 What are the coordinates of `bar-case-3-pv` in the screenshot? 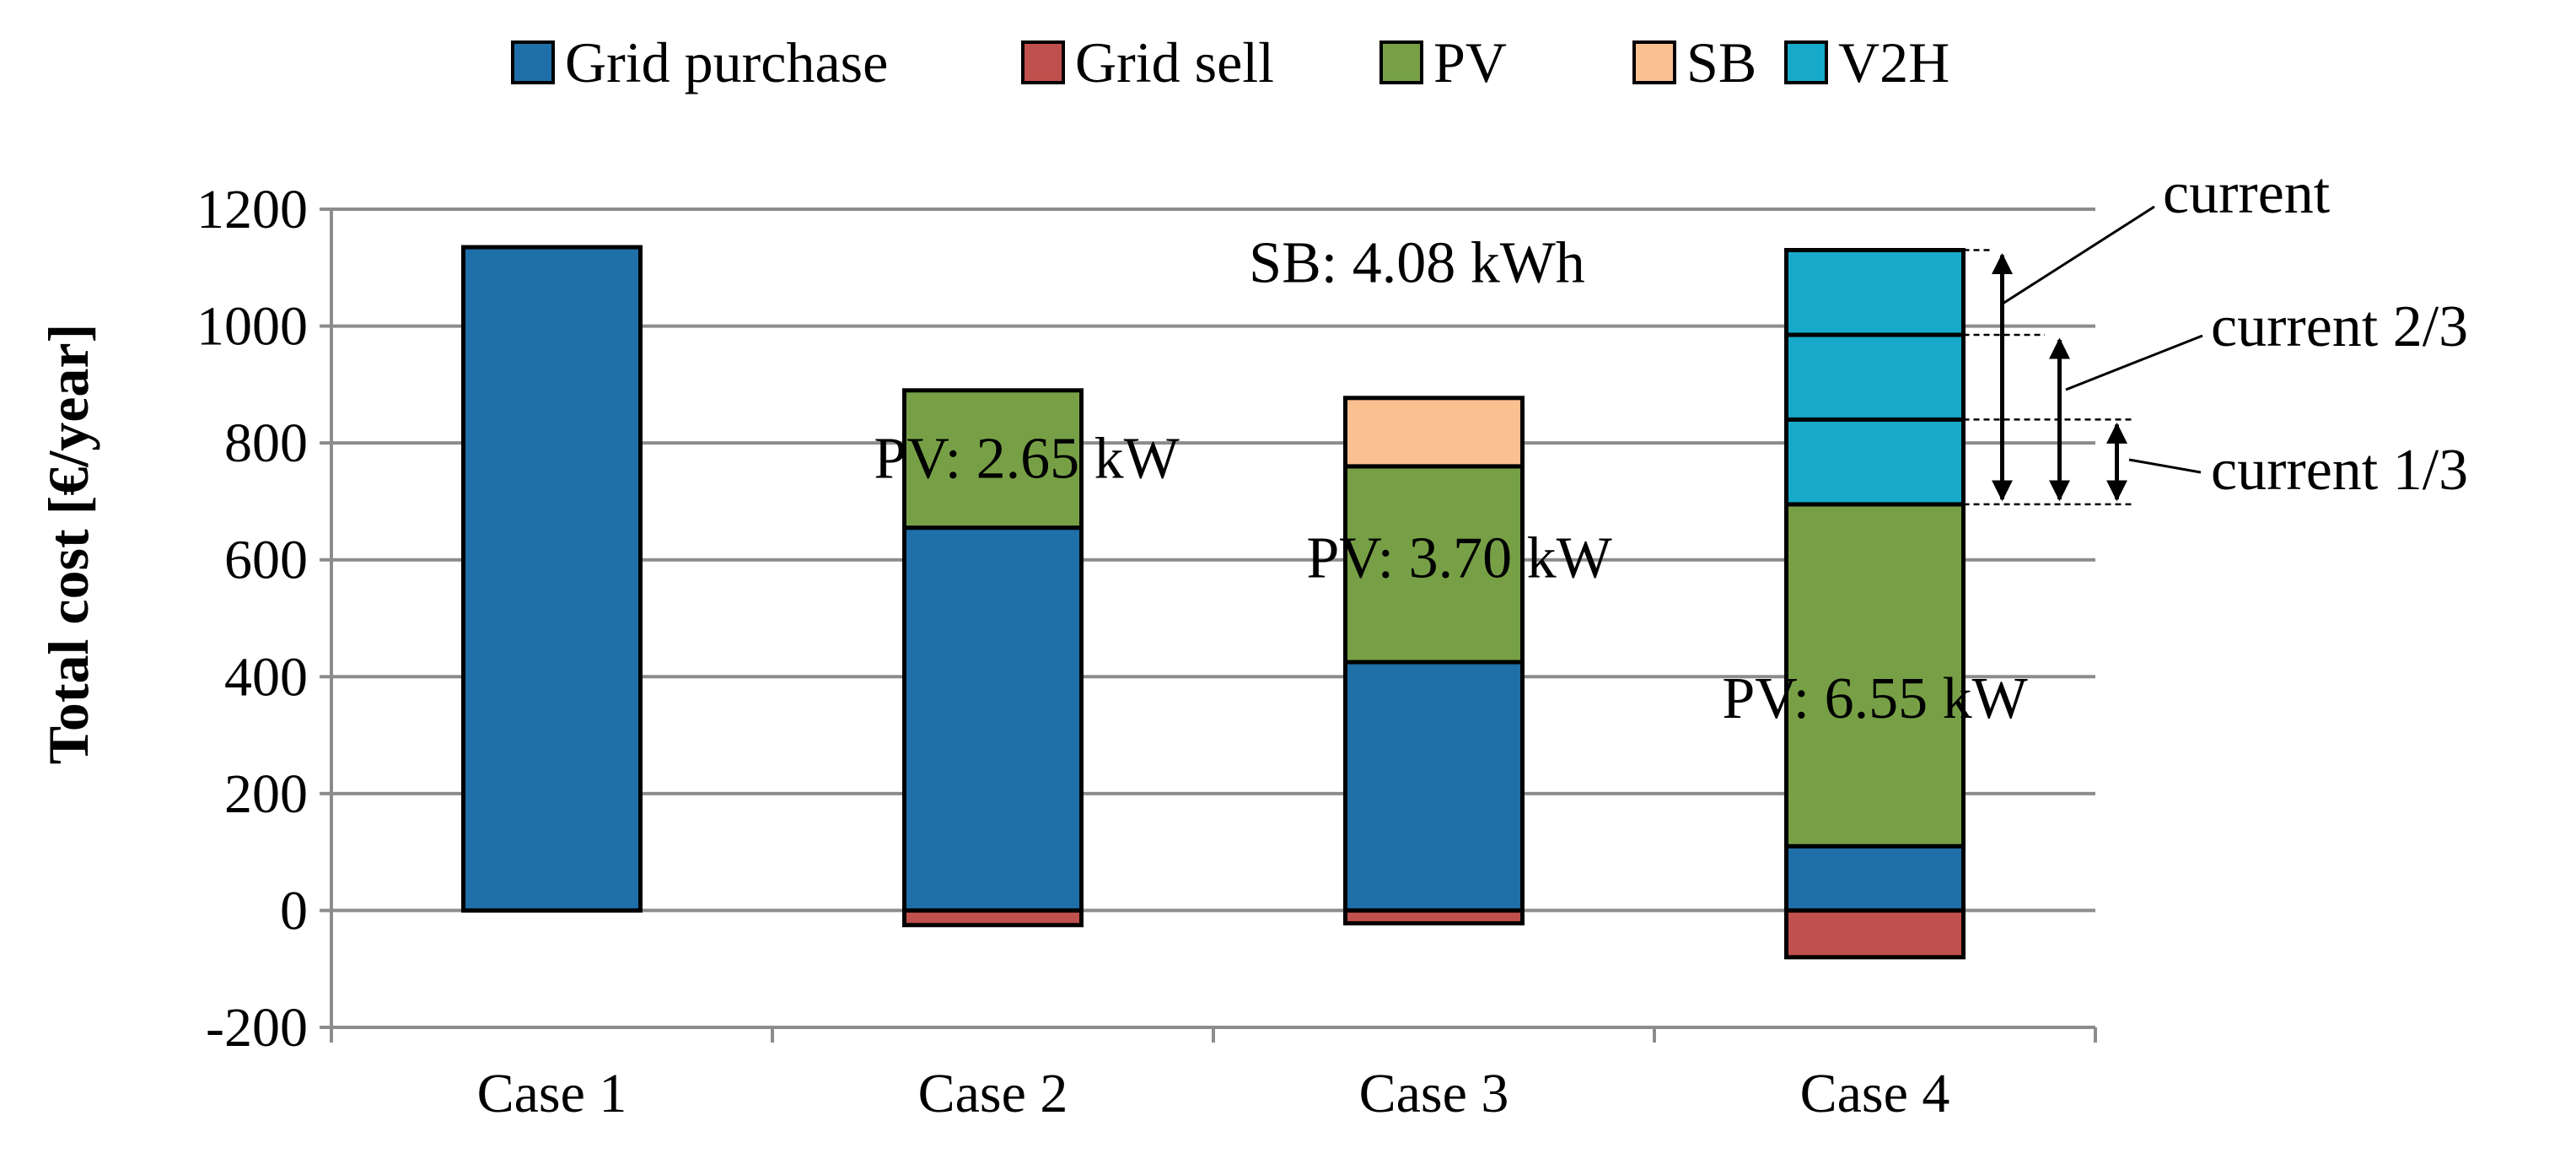 It's located at (1434, 564).